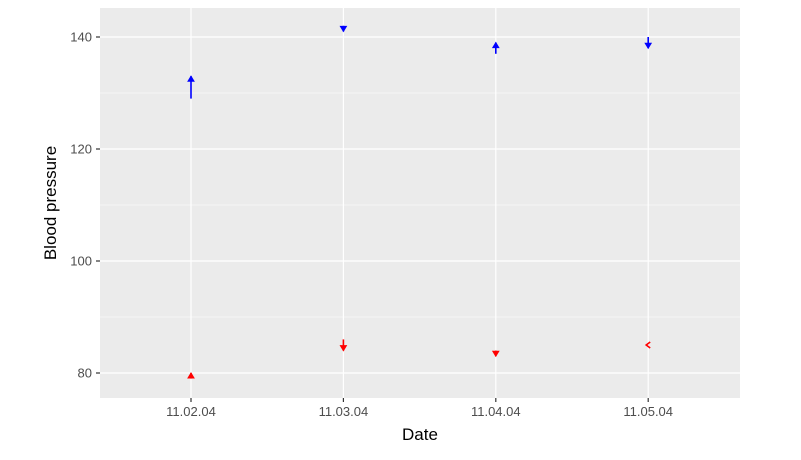  Describe the element at coordinates (191, 411) in the screenshot. I see `x-tick-label: 11.02.04` at that location.